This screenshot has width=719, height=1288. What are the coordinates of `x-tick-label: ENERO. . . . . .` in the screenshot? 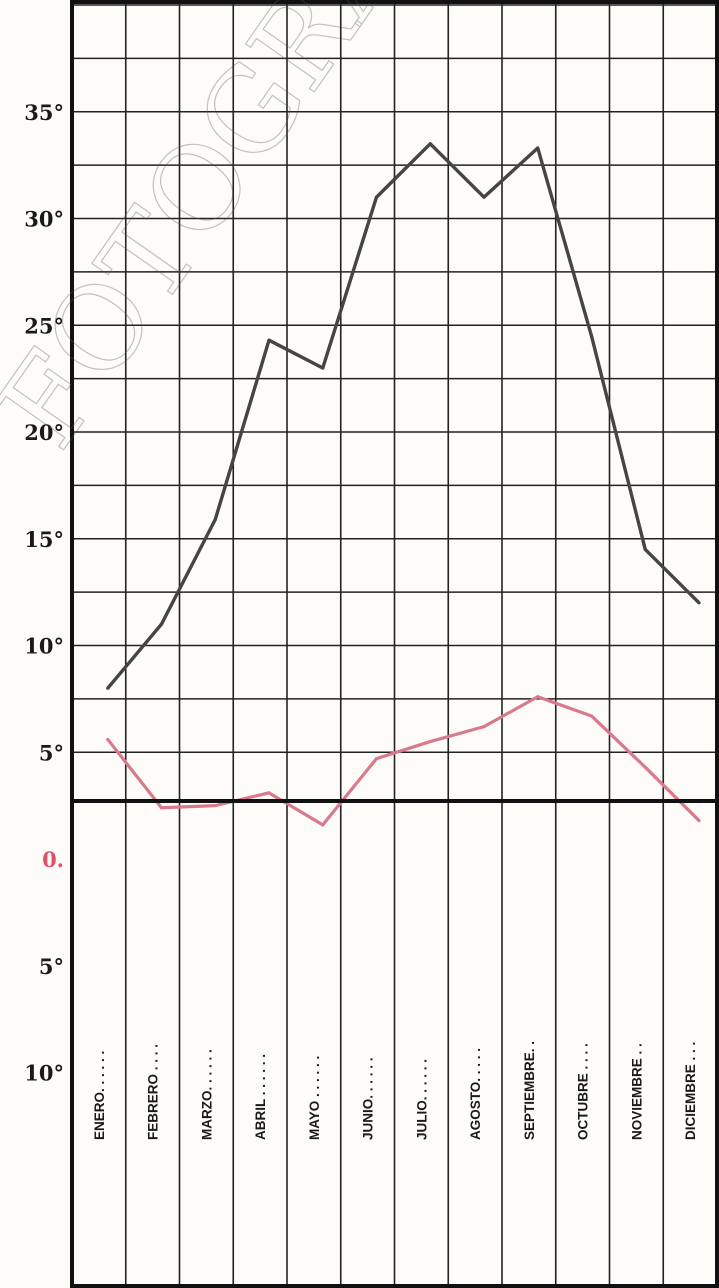 It's located at (99, 1095).